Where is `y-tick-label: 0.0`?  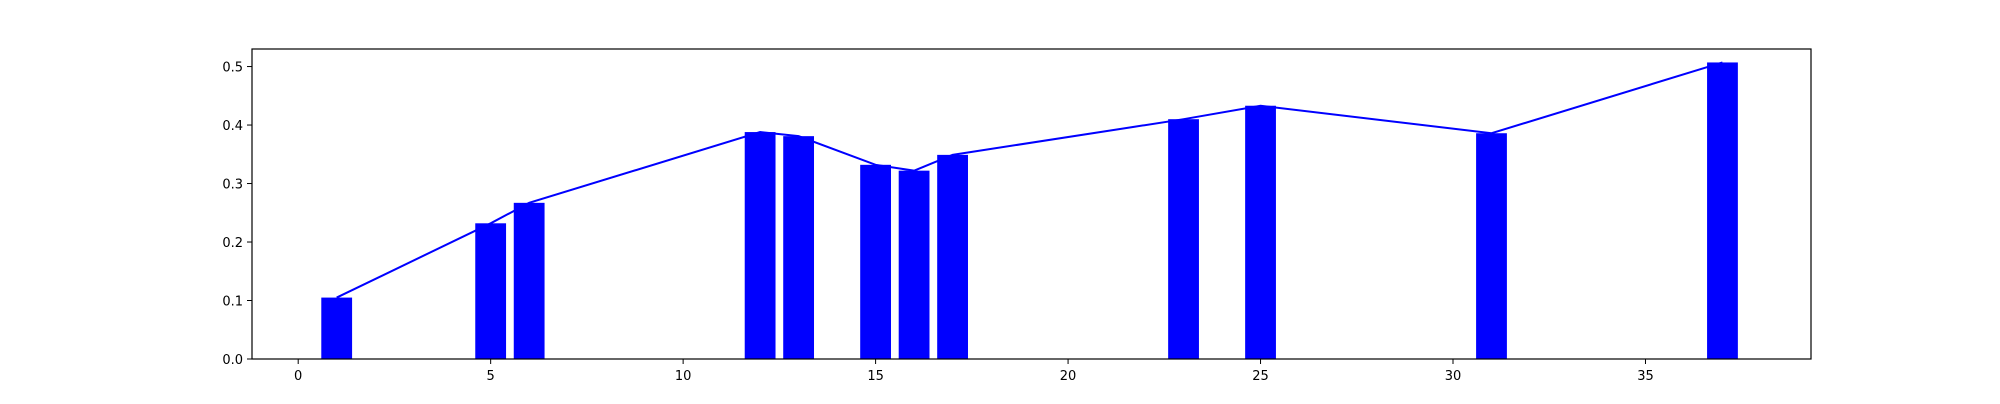 y-tick-label: 0.0 is located at coordinates (232, 360).